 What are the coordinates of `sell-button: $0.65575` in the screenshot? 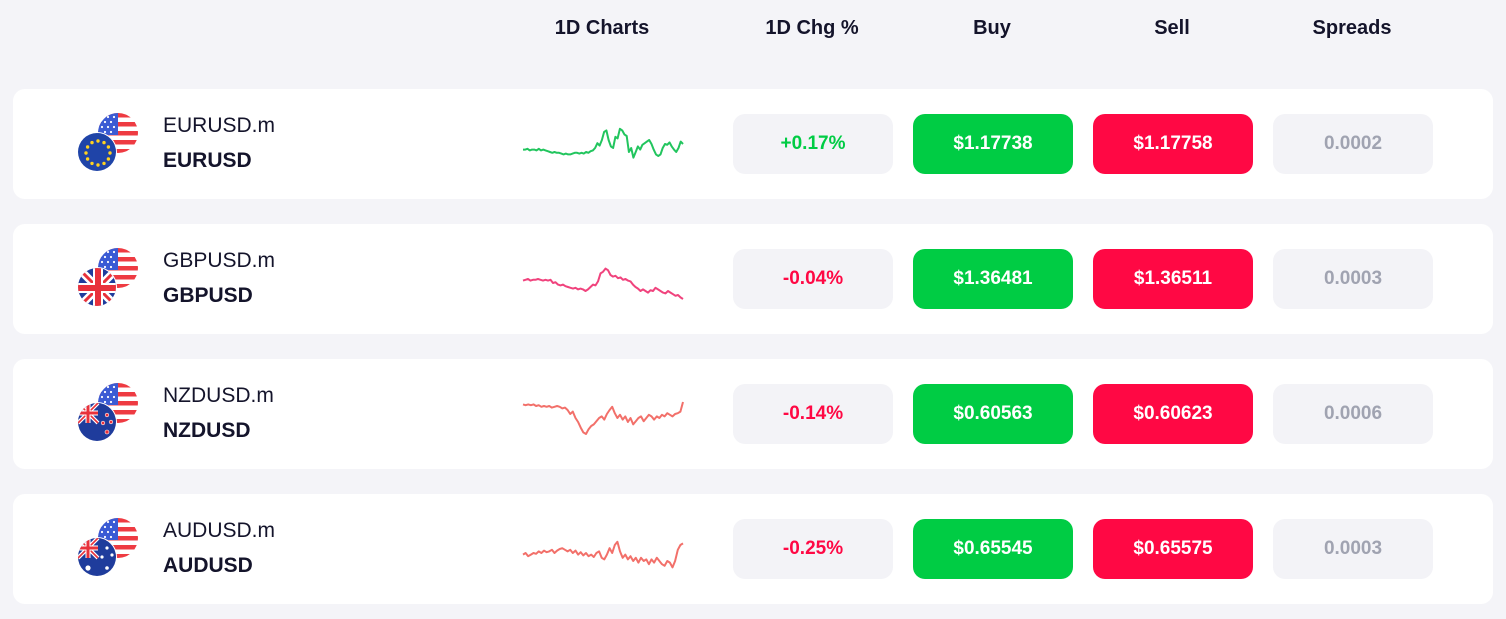 It's located at (1173, 549).